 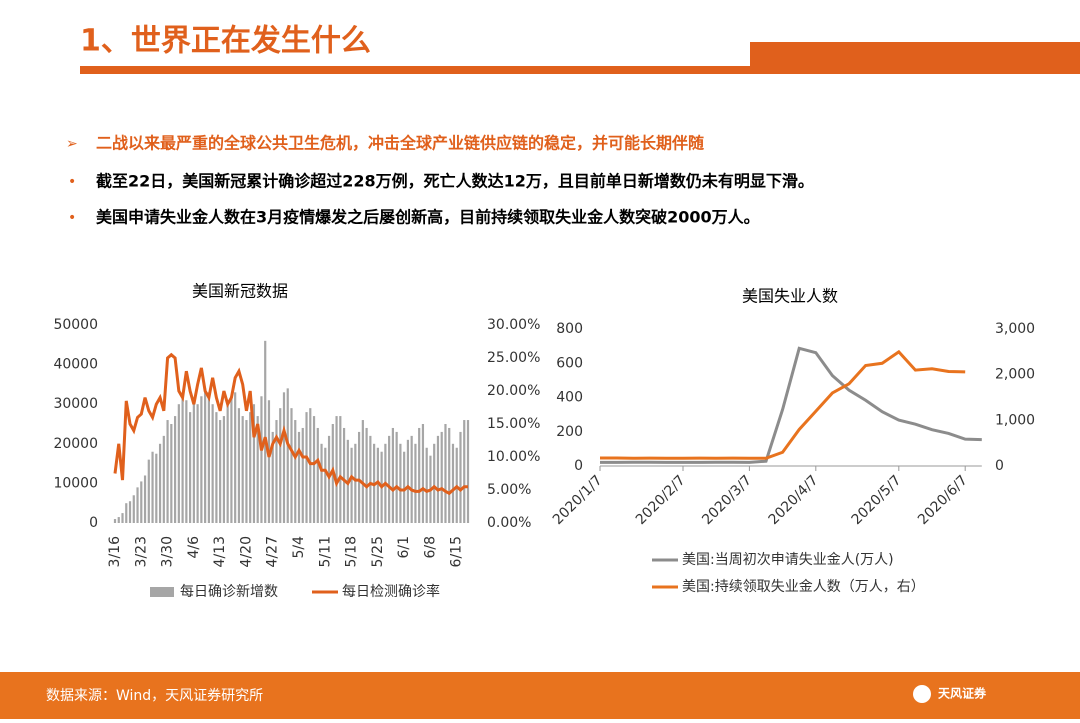 What do you see at coordinates (962, 693) in the screenshot?
I see `logo-text: 天风证券` at bounding box center [962, 693].